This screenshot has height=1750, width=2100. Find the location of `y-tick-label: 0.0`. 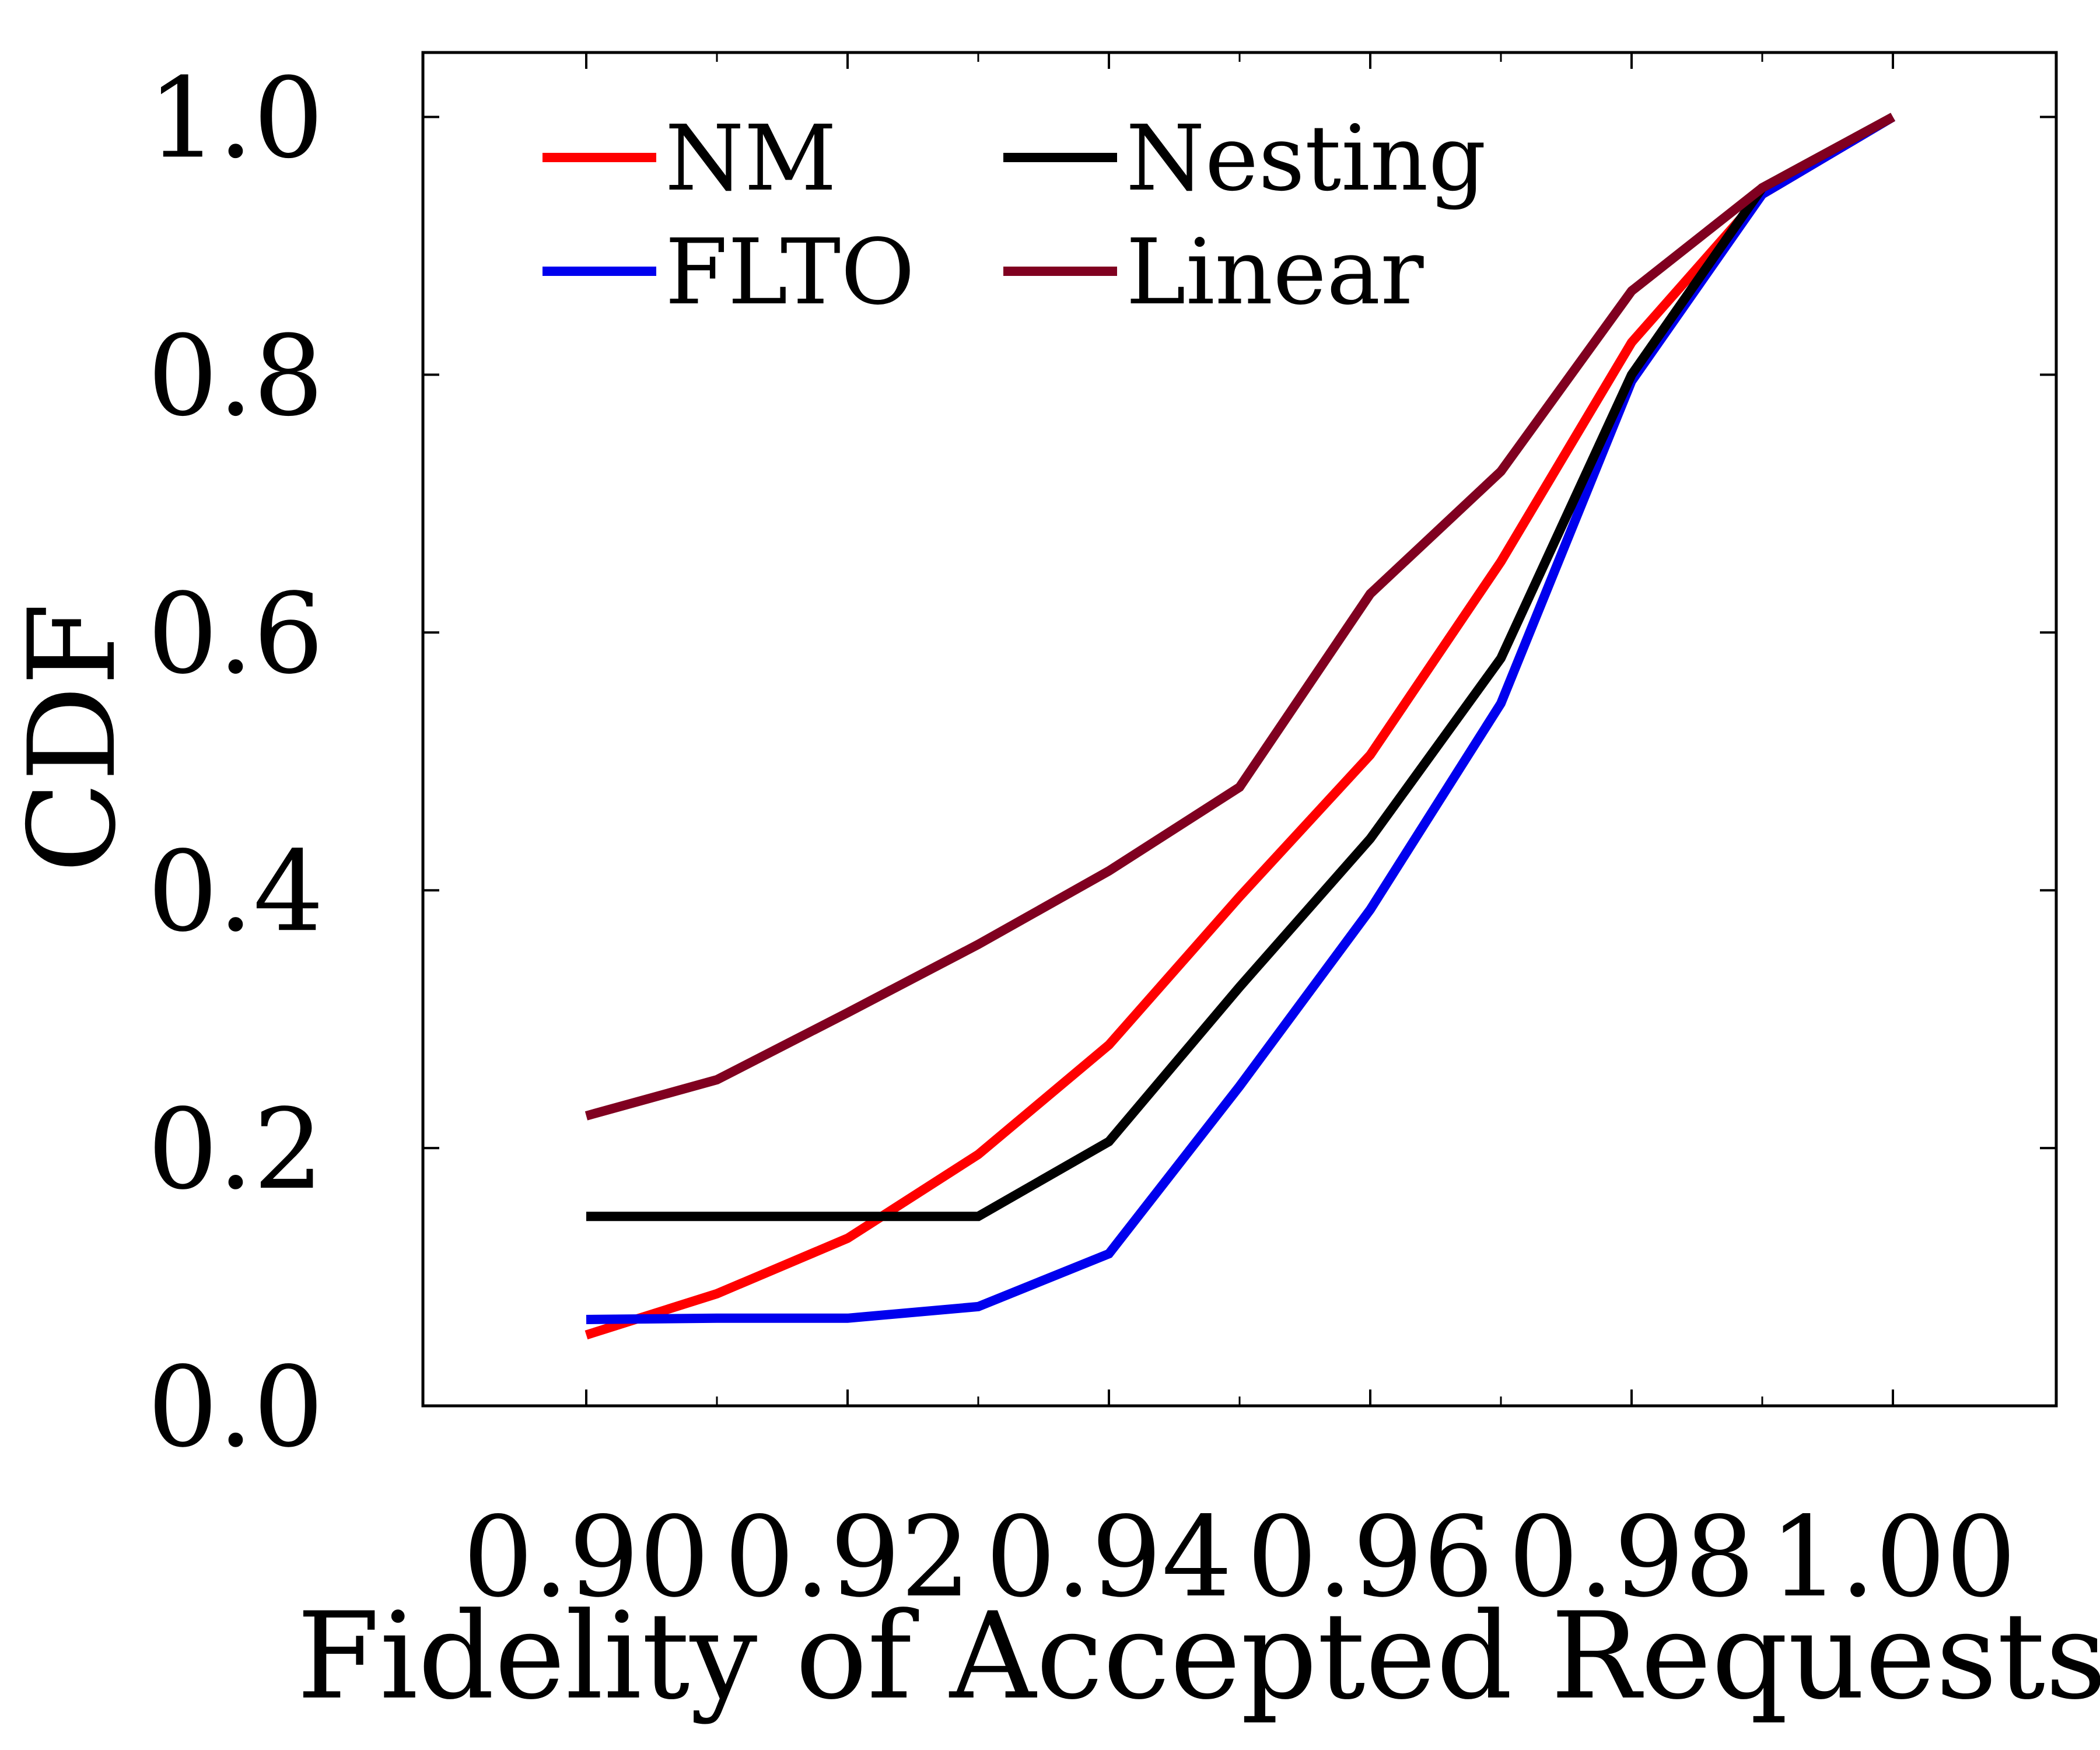

y-tick-label: 0.0 is located at coordinates (236, 1407).